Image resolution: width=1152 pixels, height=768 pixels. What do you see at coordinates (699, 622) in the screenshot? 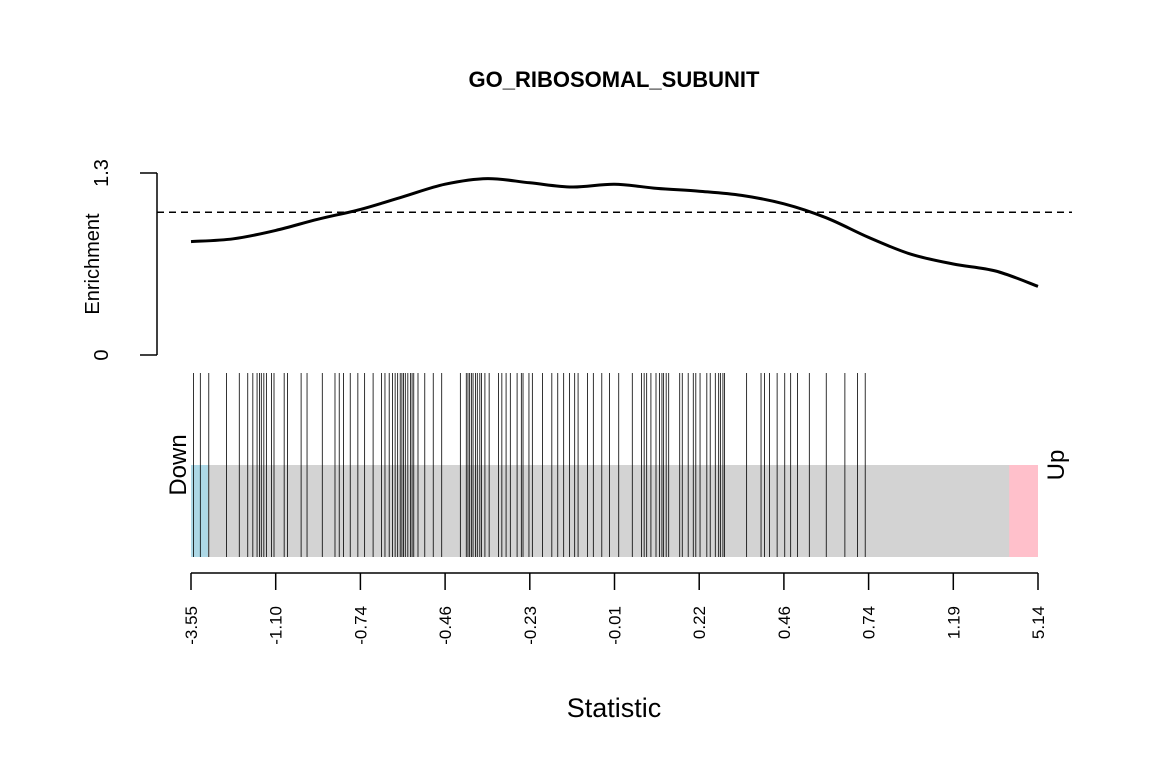
I see `x-tick-label: 0.22` at bounding box center [699, 622].